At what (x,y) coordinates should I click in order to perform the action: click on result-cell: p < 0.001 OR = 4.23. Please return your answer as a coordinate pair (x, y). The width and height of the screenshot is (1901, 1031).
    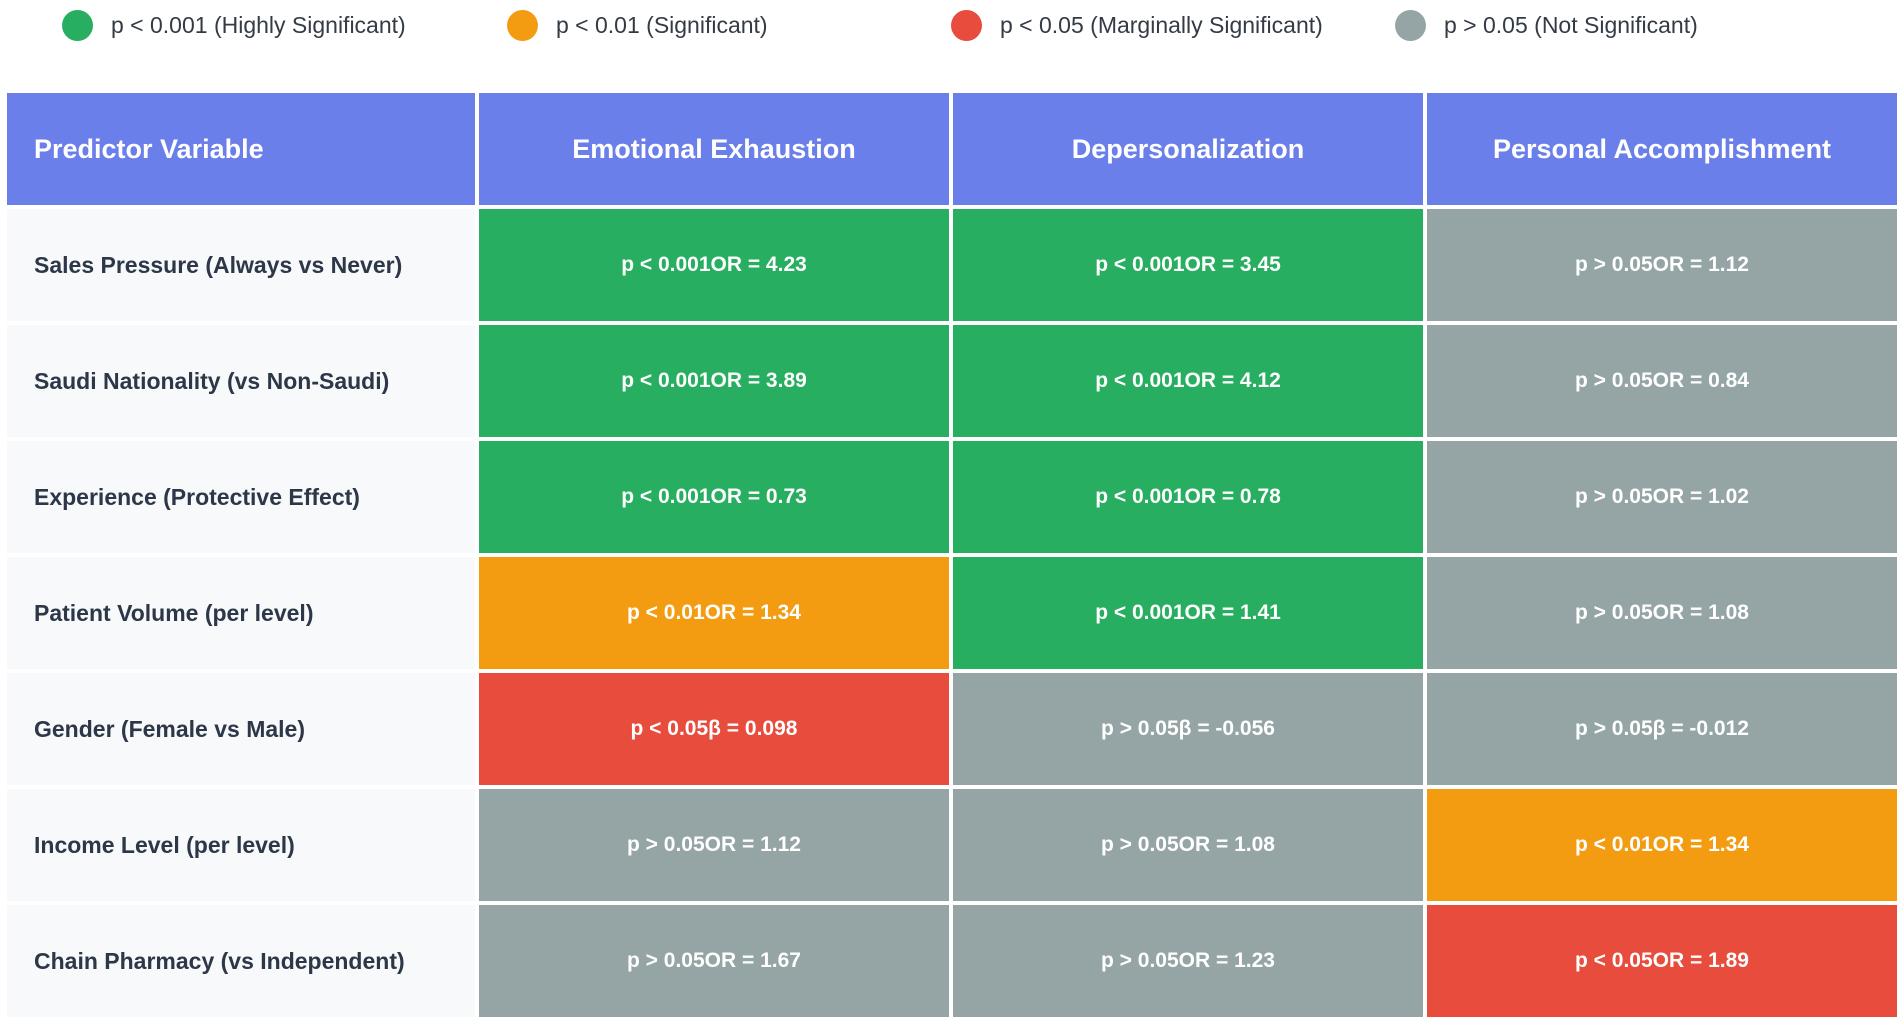
    Looking at the image, I should click on (714, 265).